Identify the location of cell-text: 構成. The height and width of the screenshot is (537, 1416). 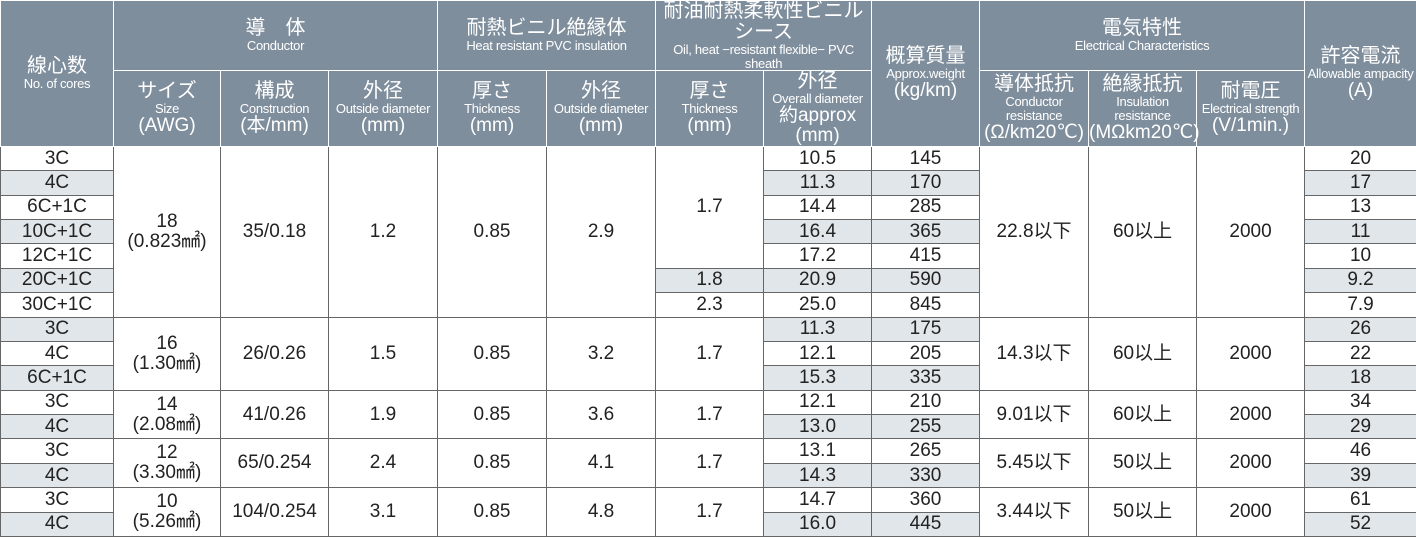
(274, 91).